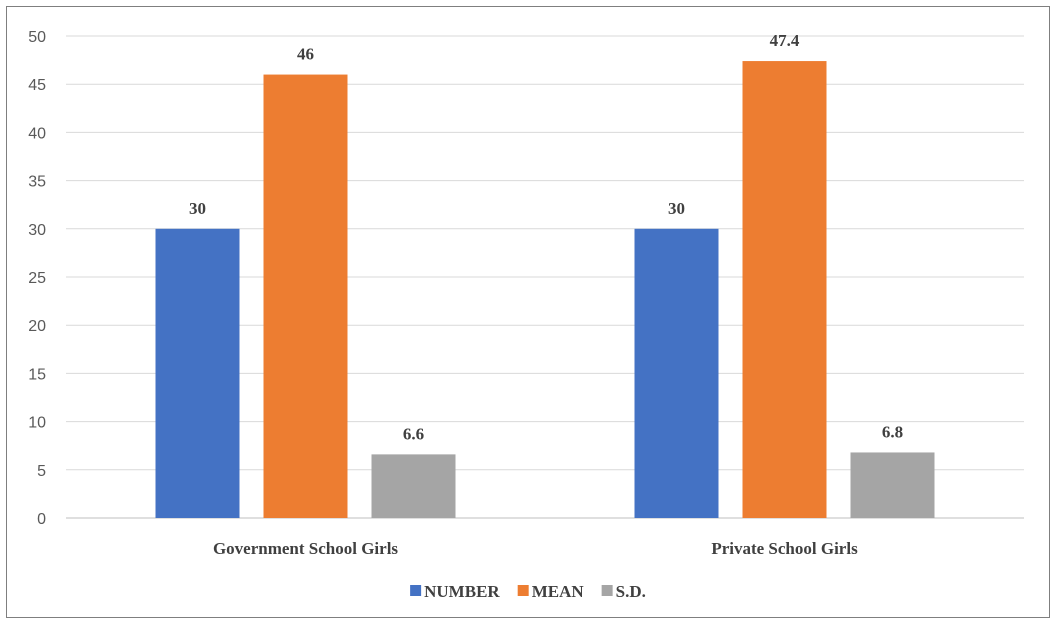 The height and width of the screenshot is (622, 1054). Describe the element at coordinates (305, 54) in the screenshot. I see `data-label: 46` at that location.